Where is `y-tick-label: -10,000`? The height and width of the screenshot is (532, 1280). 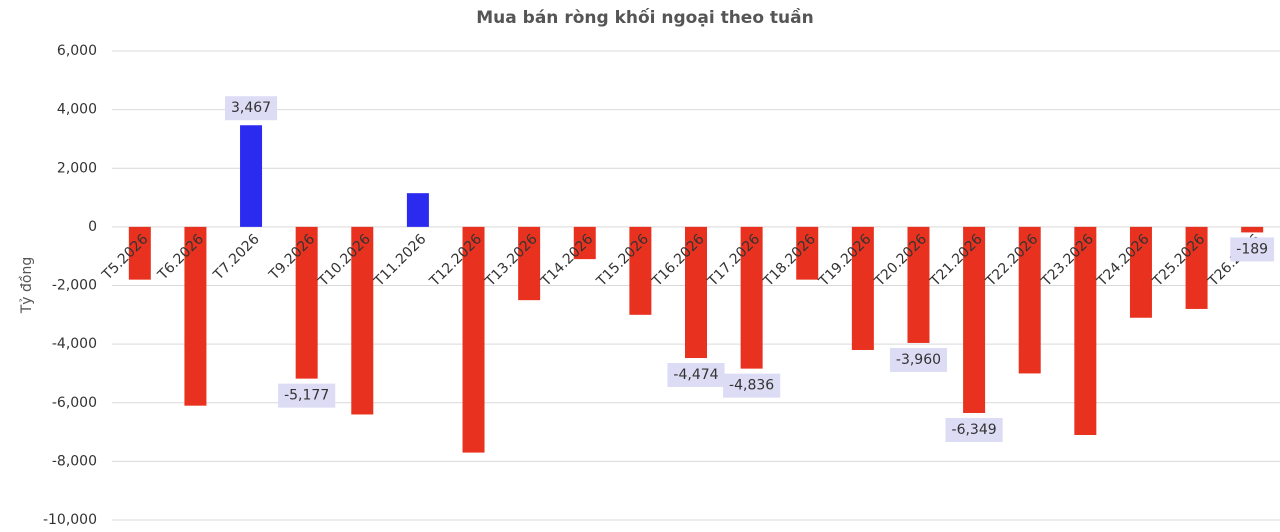 y-tick-label: -10,000 is located at coordinates (70, 520).